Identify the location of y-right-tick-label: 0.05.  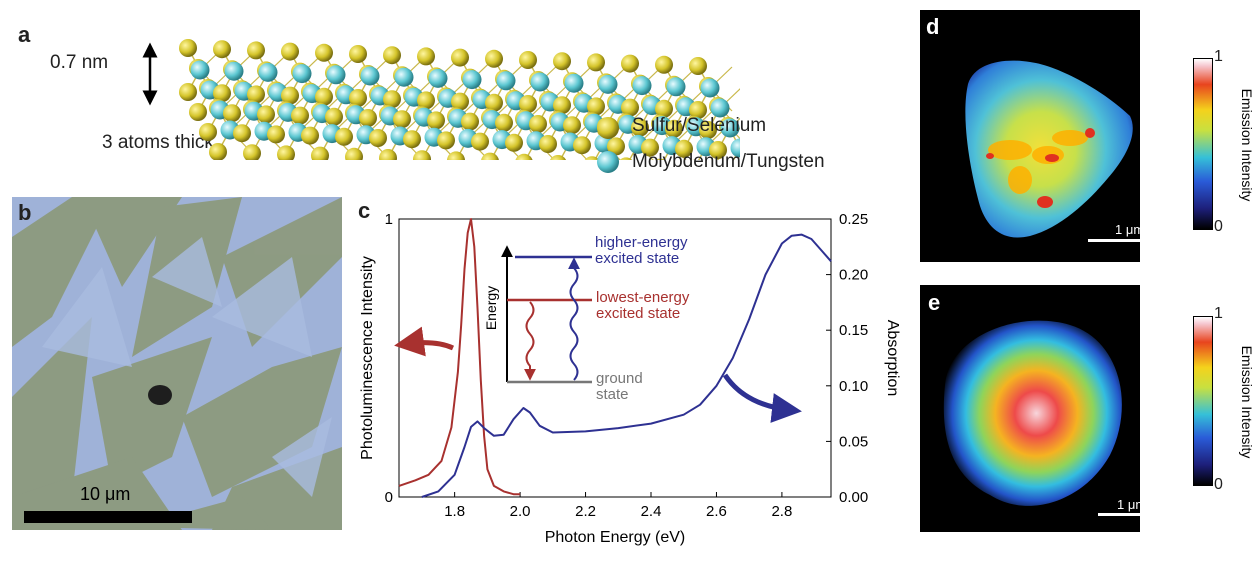
(853, 441).